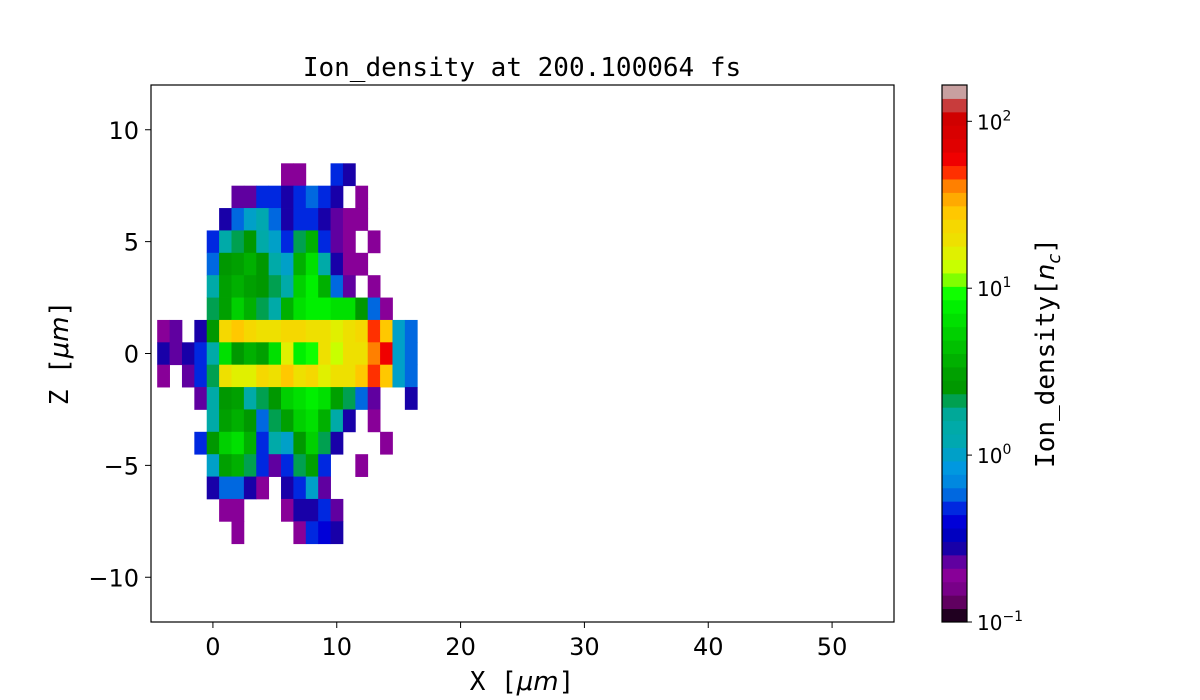 Image resolution: width=1200 pixels, height=700 pixels. I want to click on x-tick-label: 50, so click(832, 647).